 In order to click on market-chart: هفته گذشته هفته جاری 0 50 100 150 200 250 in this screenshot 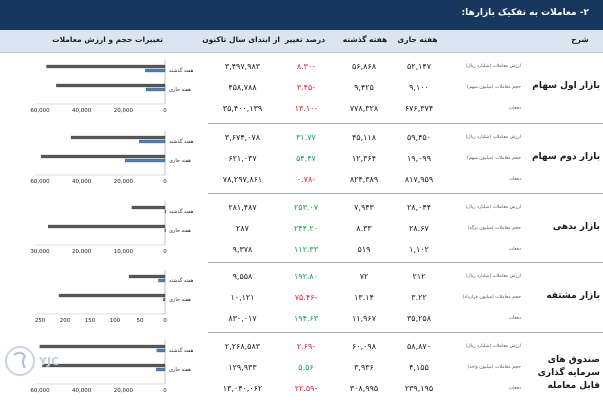, I will do `click(114, 297)`.